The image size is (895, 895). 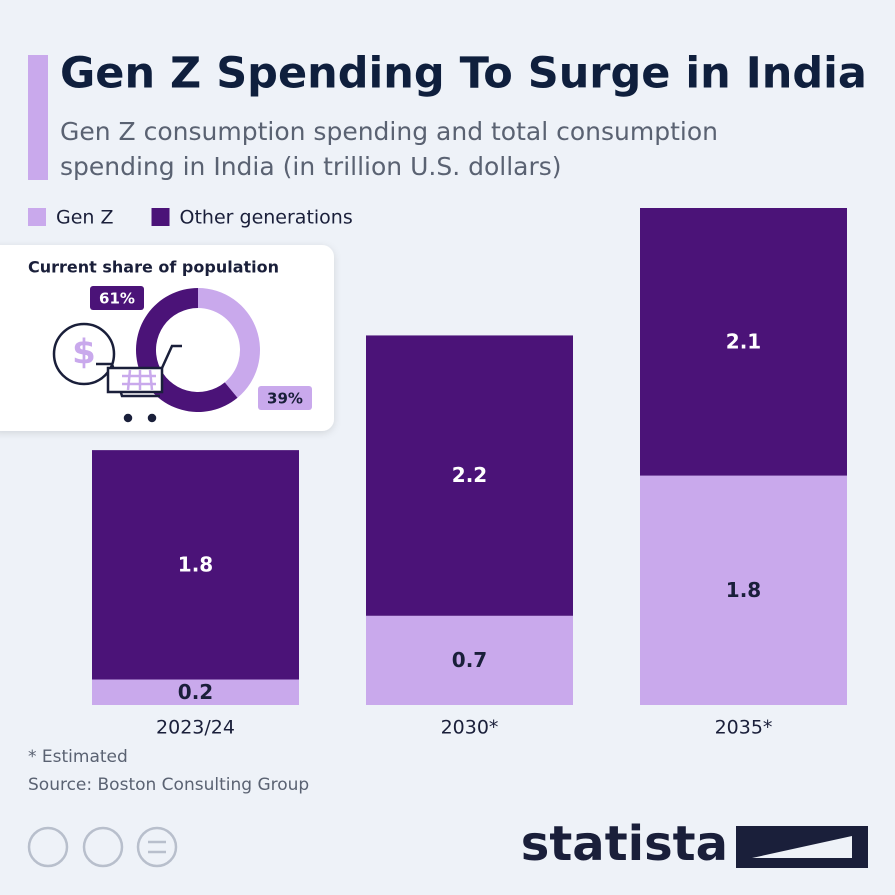 I want to click on value-label: 0.2, so click(x=195, y=692).